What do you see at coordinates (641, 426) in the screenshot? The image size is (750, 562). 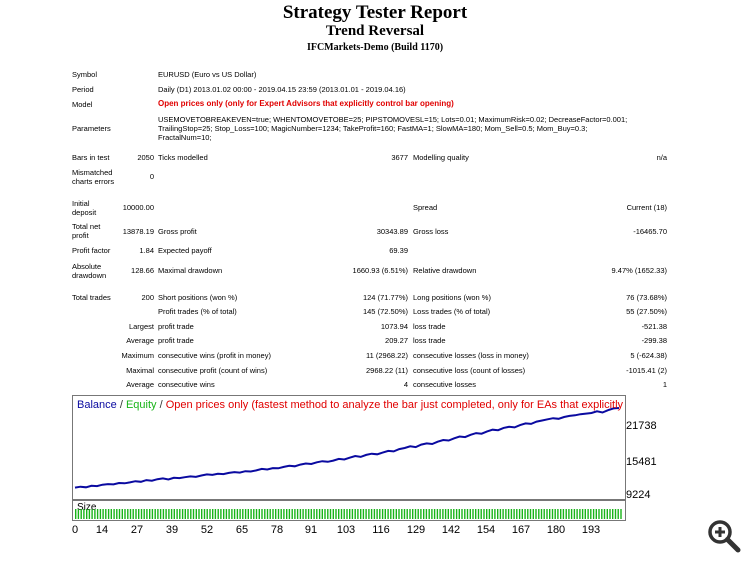 I see `y-tick-label: 21738` at bounding box center [641, 426].